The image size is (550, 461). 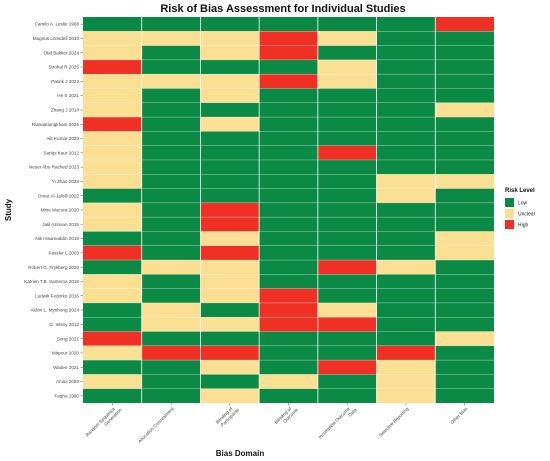 I want to click on study-tick-label: Fagha 1996, so click(x=66, y=395).